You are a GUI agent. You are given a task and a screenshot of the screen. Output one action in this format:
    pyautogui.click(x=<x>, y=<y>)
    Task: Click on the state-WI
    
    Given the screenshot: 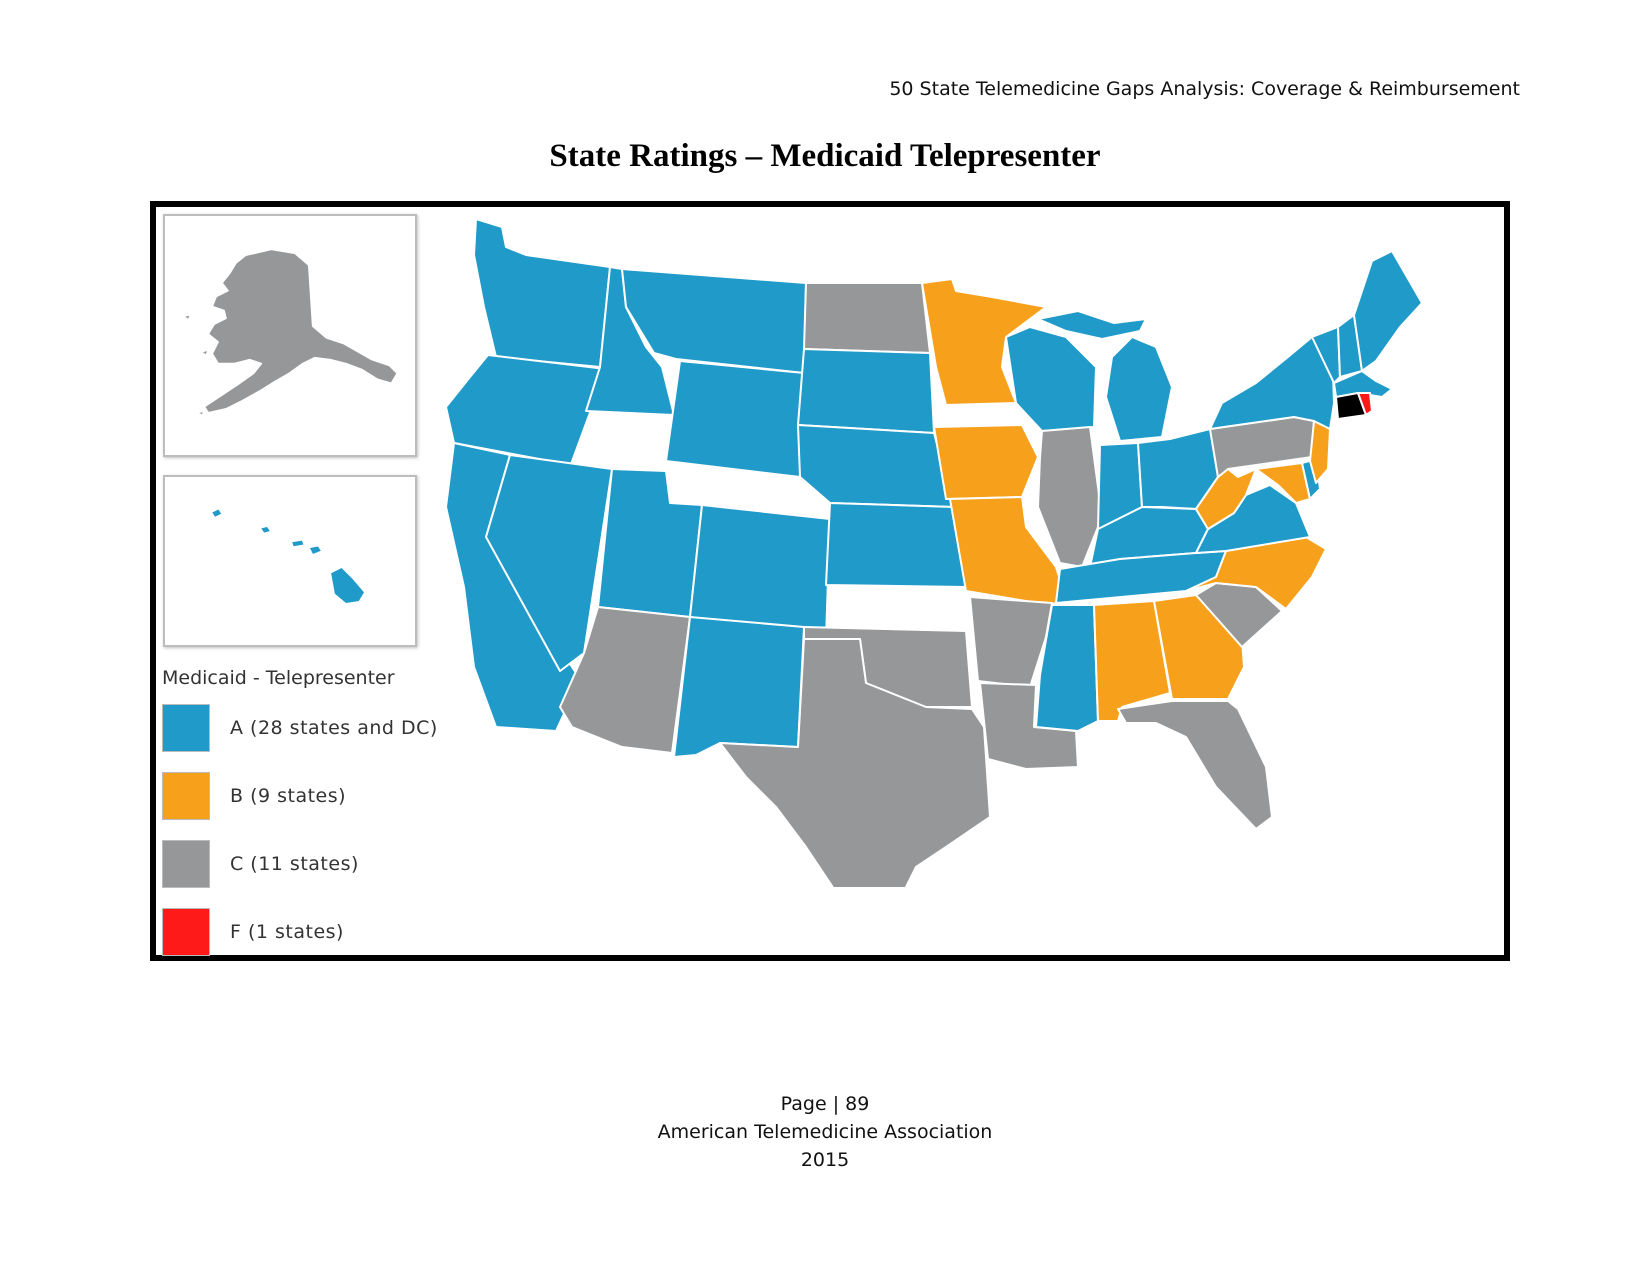 What is the action you would take?
    pyautogui.click(x=1051, y=379)
    